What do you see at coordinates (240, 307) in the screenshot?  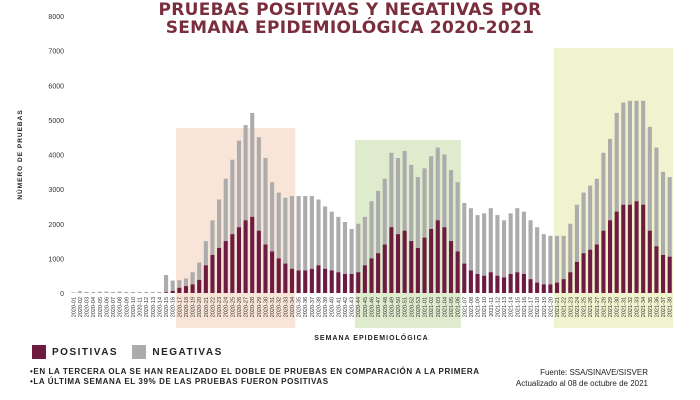 I see `x-tick-label: 2020-26` at bounding box center [240, 307].